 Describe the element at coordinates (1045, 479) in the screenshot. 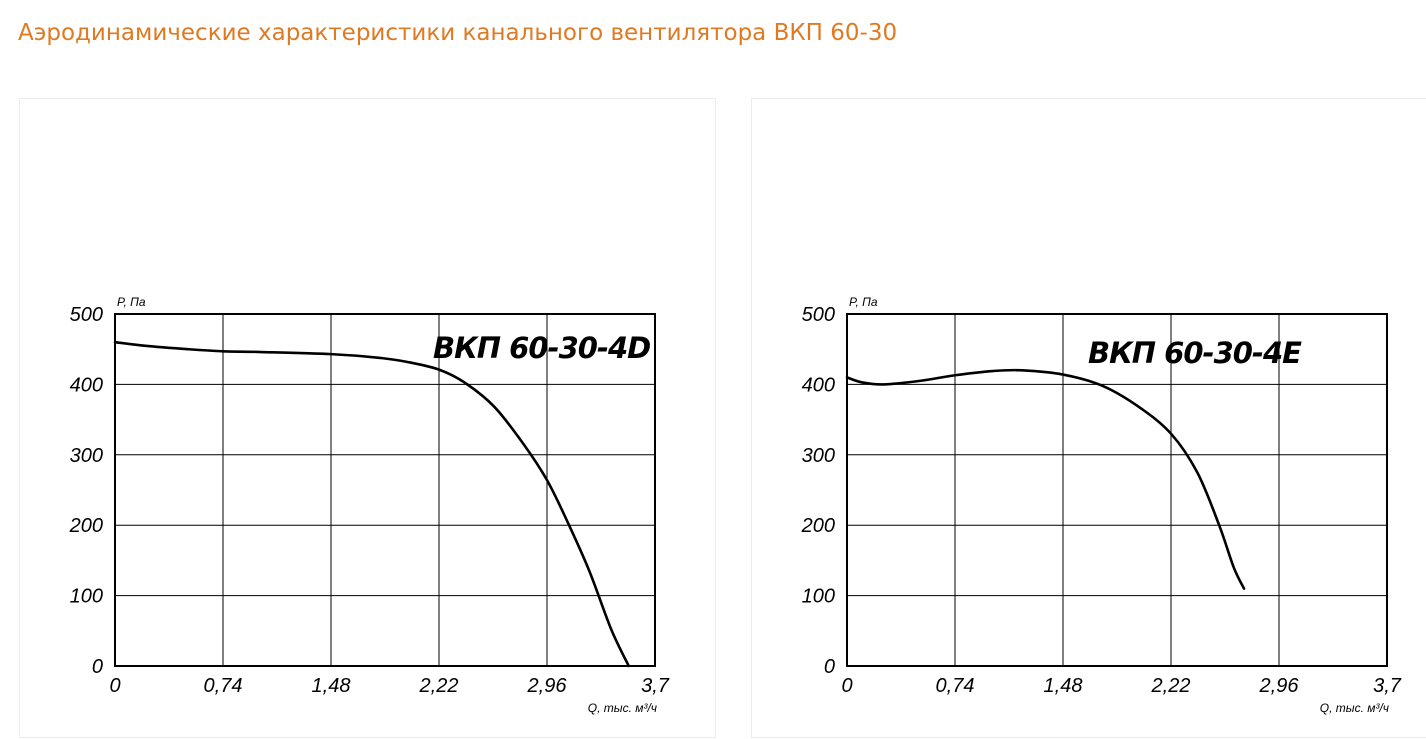

I see `series-line` at that location.